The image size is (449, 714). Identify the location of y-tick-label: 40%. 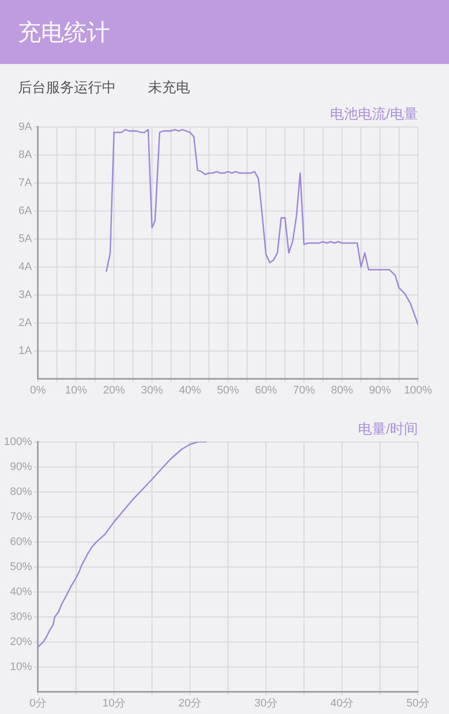
(21, 592).